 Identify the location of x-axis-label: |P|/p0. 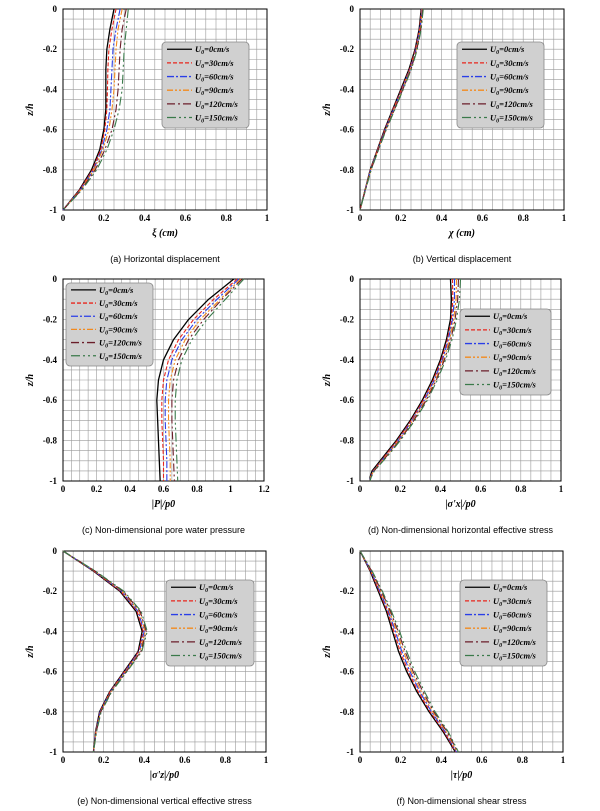
(163, 504).